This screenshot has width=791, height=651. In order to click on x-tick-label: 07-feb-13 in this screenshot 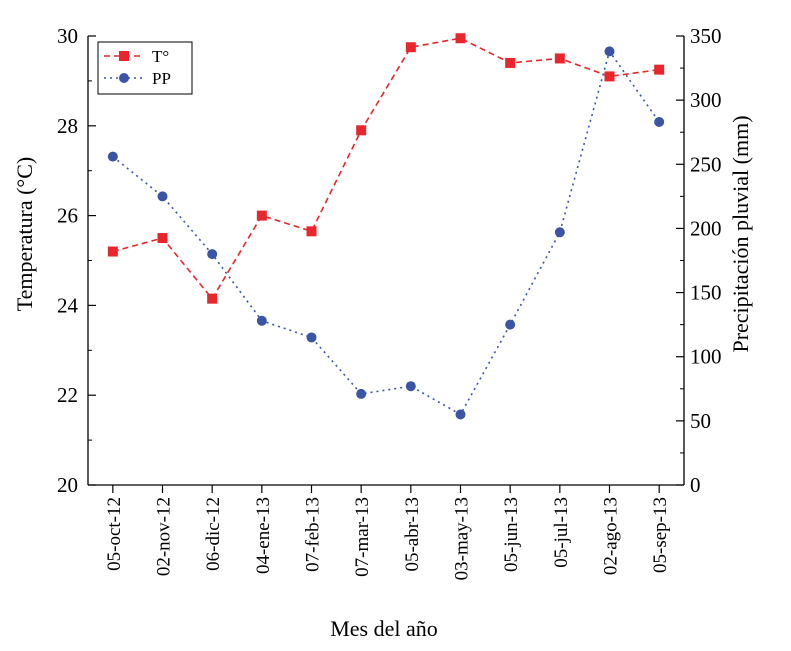, I will do `click(313, 534)`.